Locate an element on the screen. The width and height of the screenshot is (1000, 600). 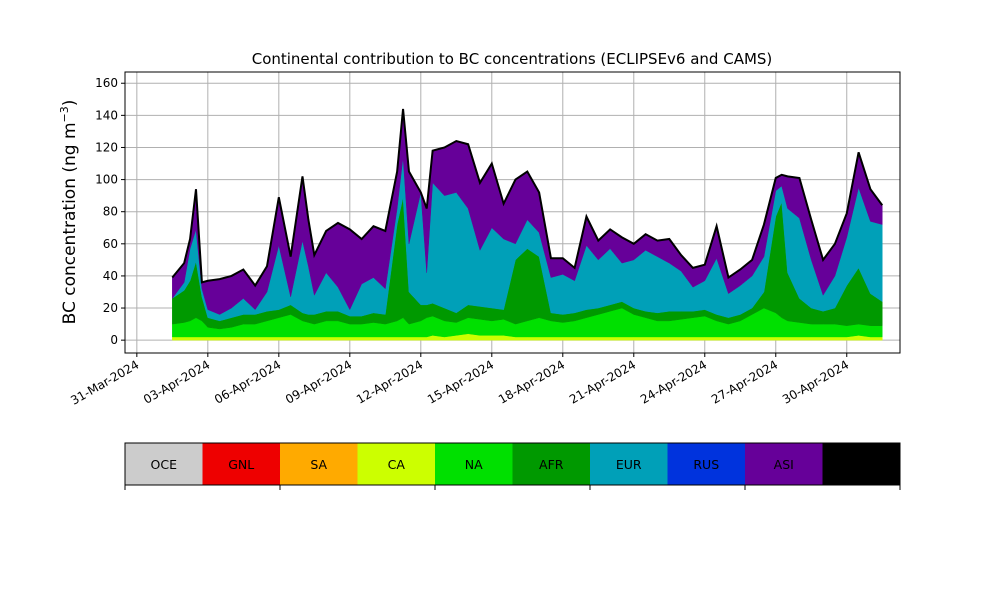
legend-label-afr: AFR is located at coordinates (551, 464).